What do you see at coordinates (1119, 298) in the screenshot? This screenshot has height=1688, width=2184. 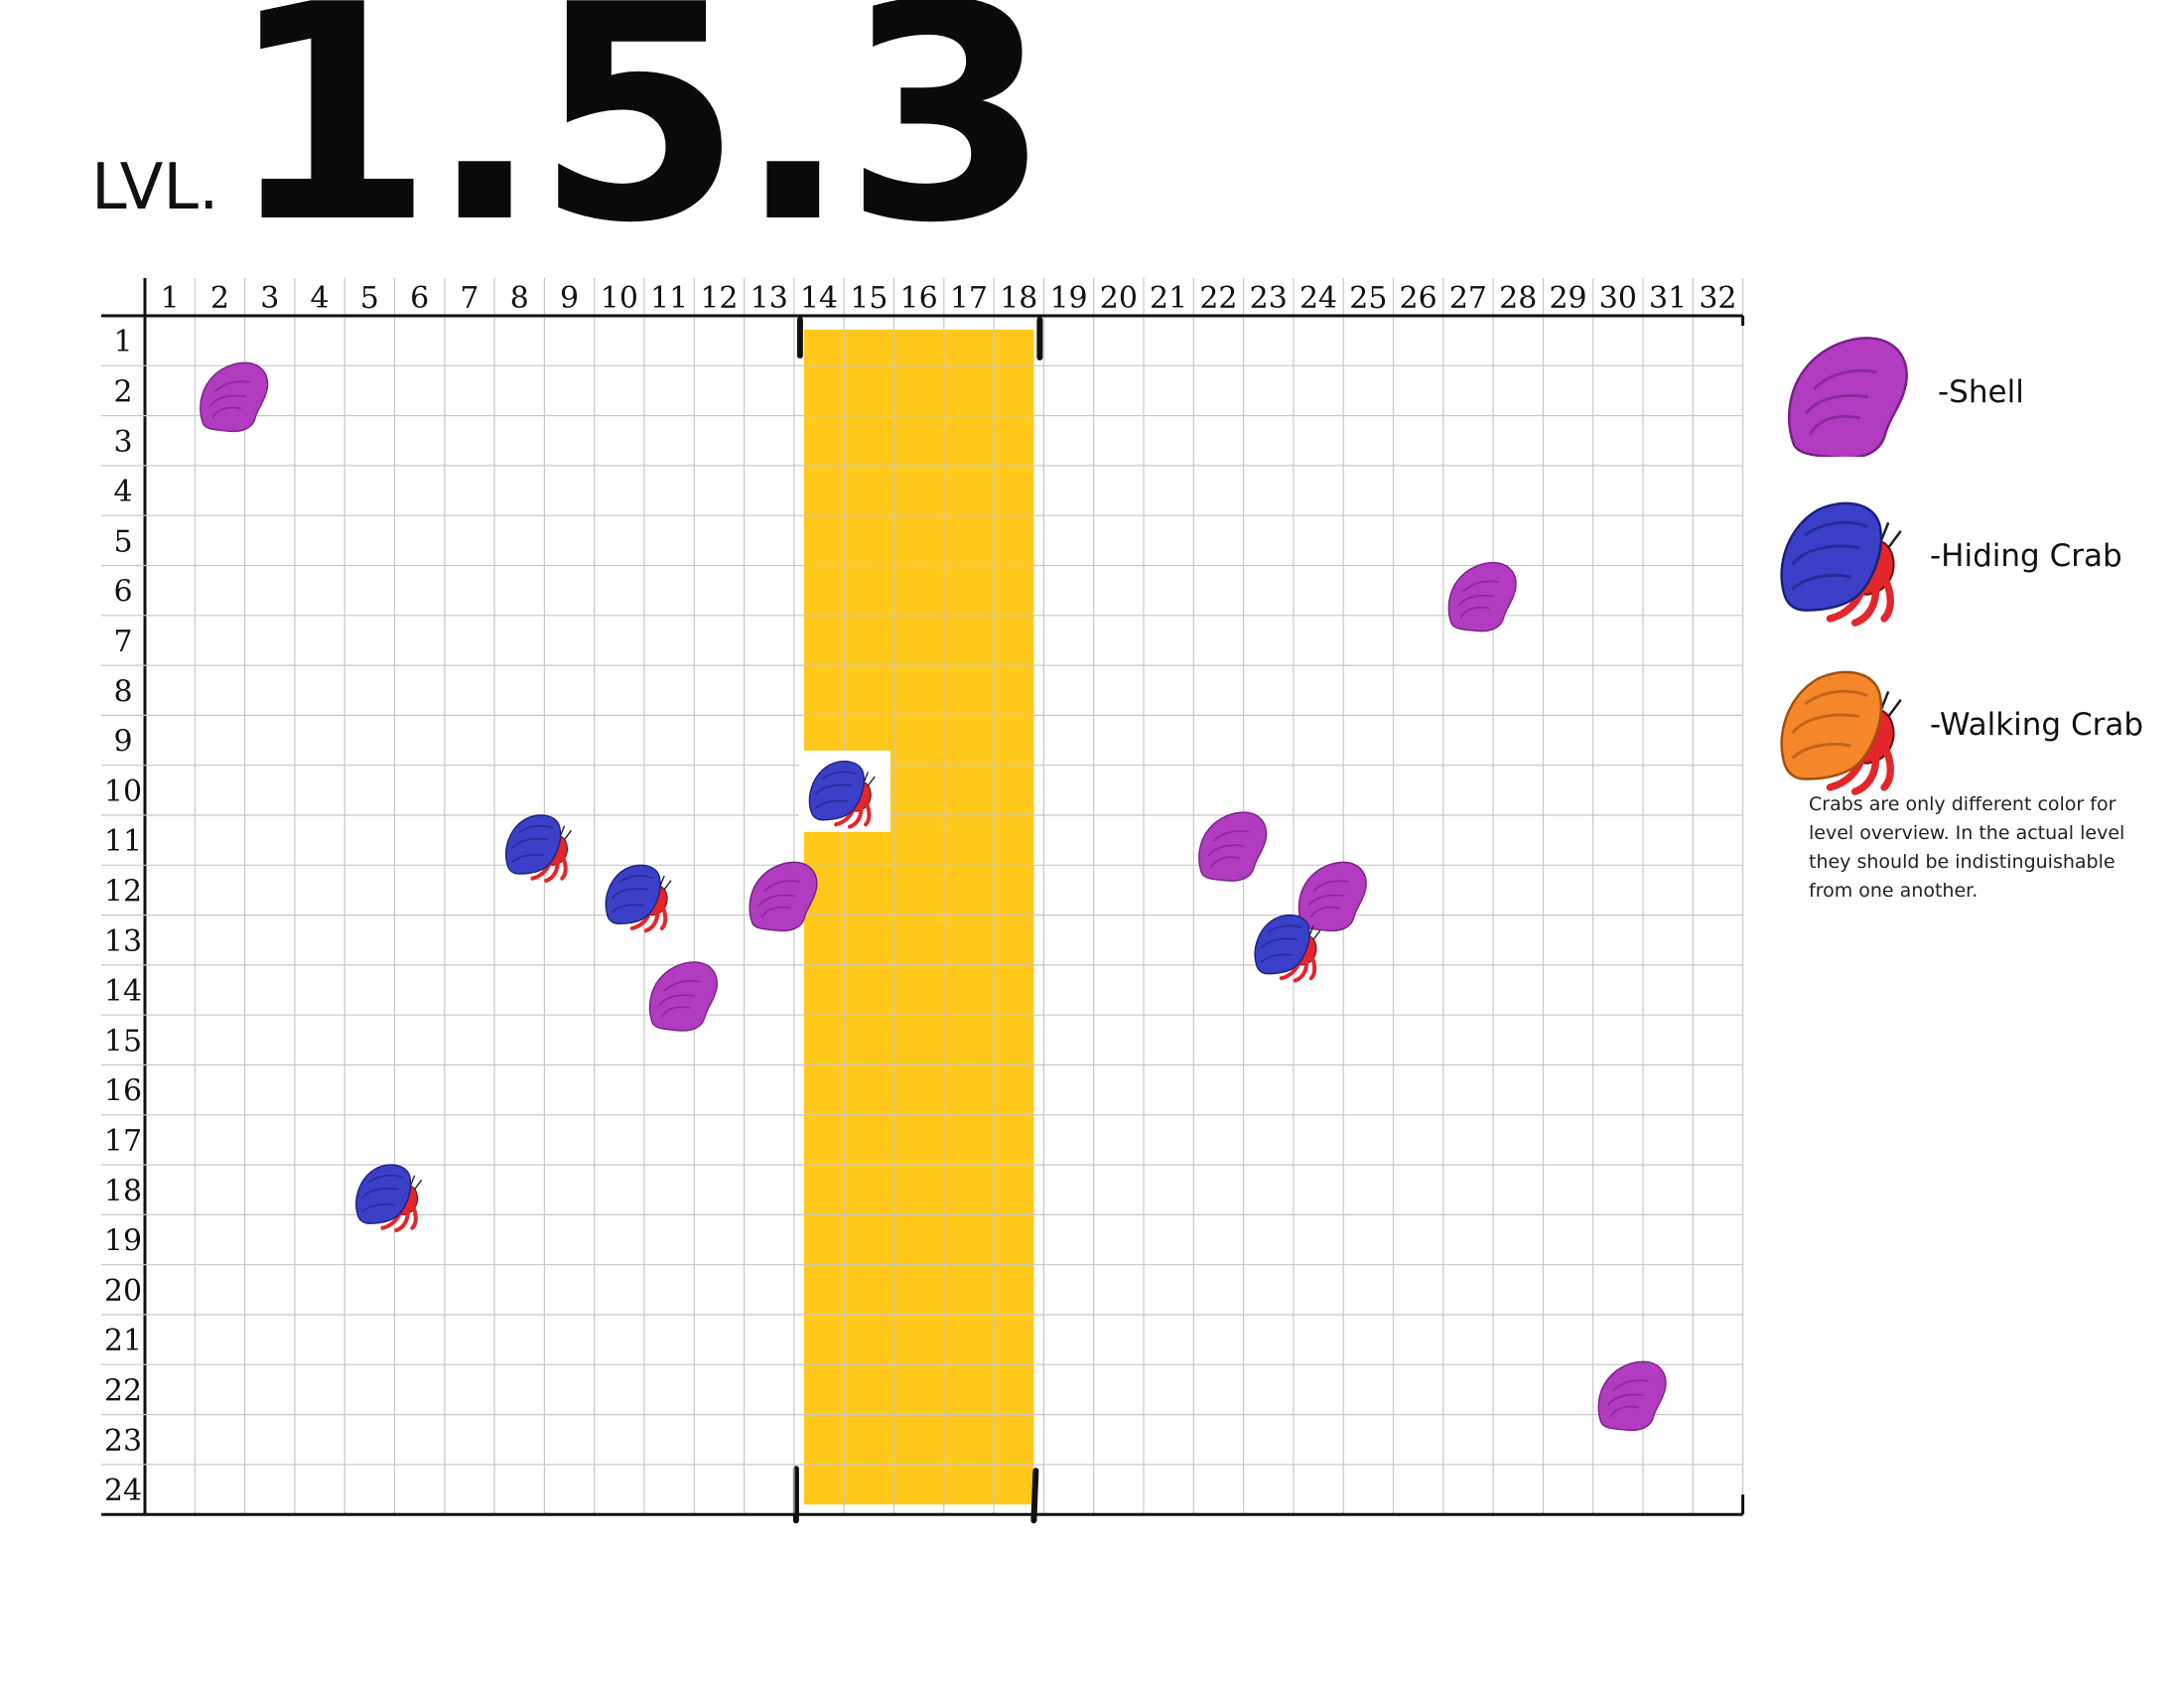 I see `column-label: 20` at bounding box center [1119, 298].